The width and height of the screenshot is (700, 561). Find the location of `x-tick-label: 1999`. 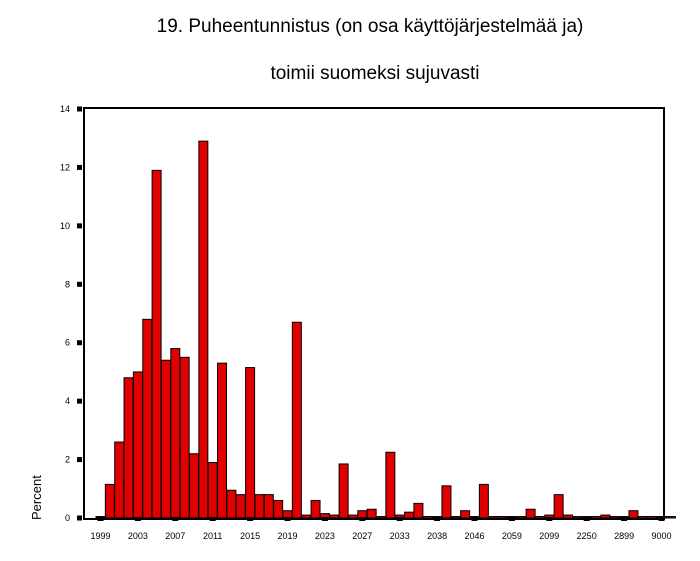

x-tick-label: 1999 is located at coordinates (100, 536).